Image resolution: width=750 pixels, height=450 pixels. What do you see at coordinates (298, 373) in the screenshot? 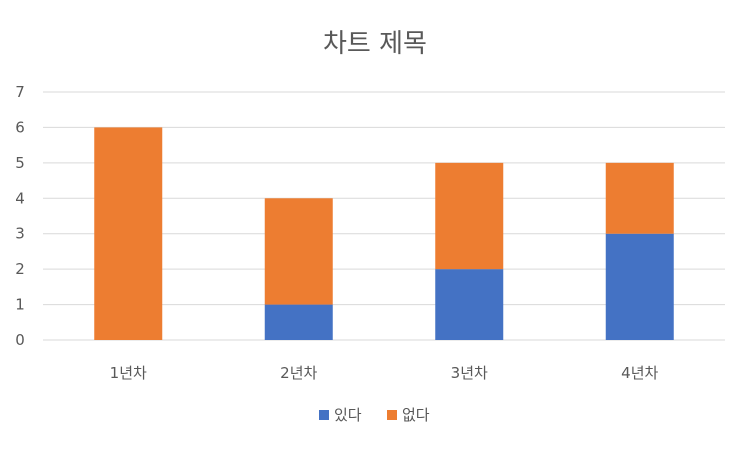
I see `x-tick-label: 2년차` at bounding box center [298, 373].